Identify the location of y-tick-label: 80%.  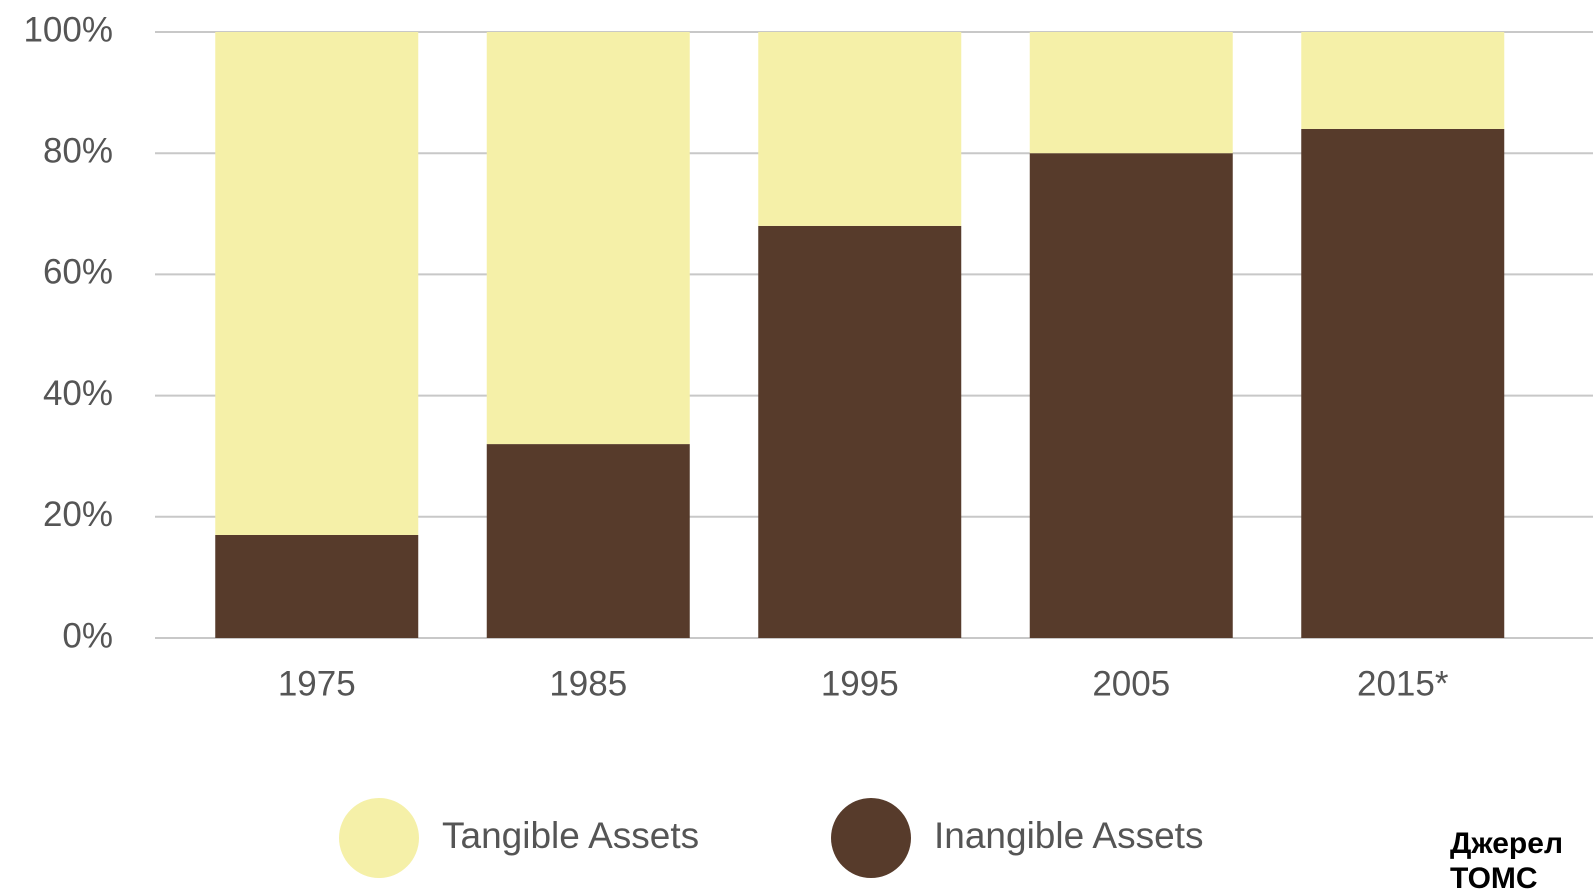
(78, 150).